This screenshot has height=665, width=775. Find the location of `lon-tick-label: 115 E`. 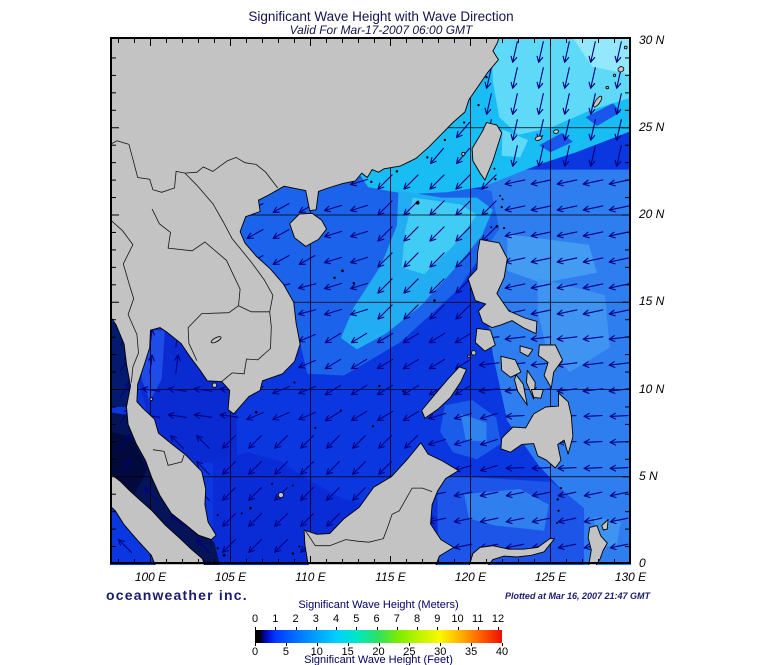

lon-tick-label: 115 E is located at coordinates (390, 577).